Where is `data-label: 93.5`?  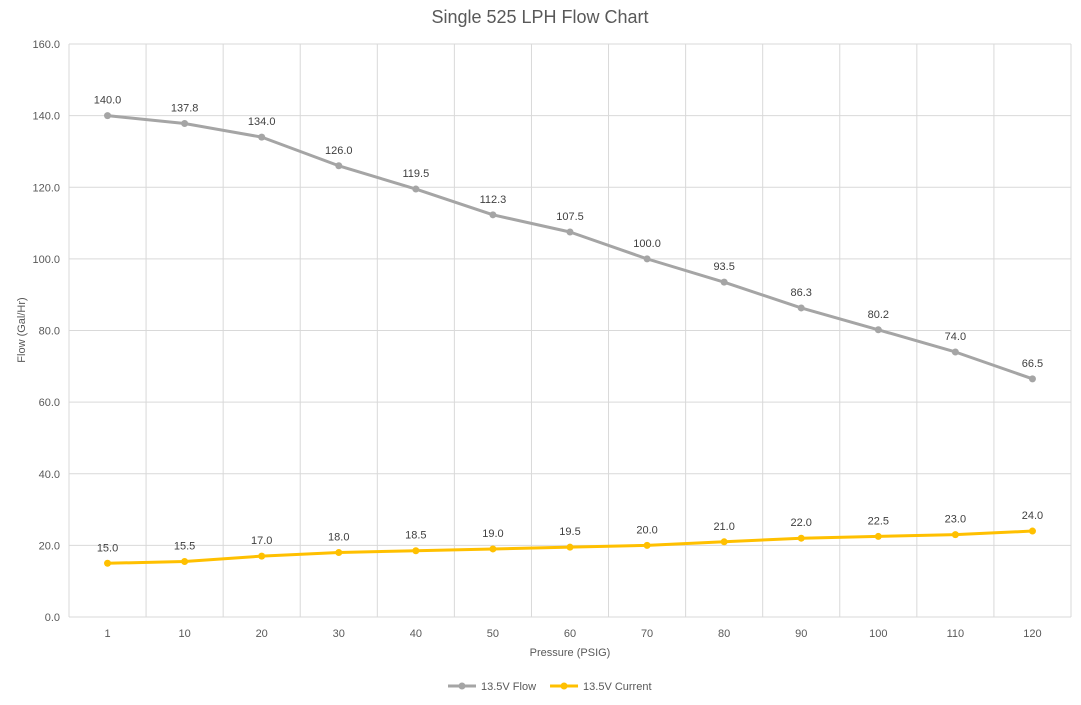
data-label: 93.5 is located at coordinates (723, 267).